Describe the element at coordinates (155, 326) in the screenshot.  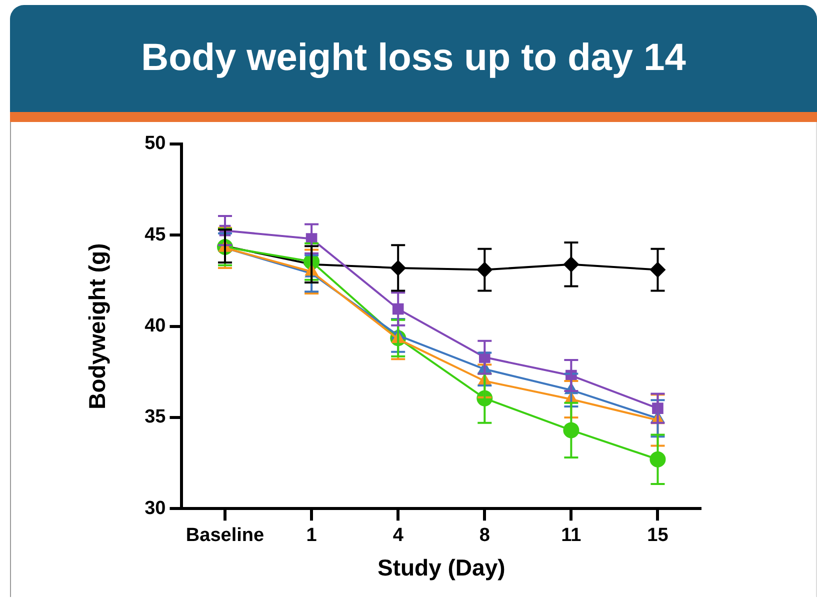
I see `y-tick-label: 40` at that location.